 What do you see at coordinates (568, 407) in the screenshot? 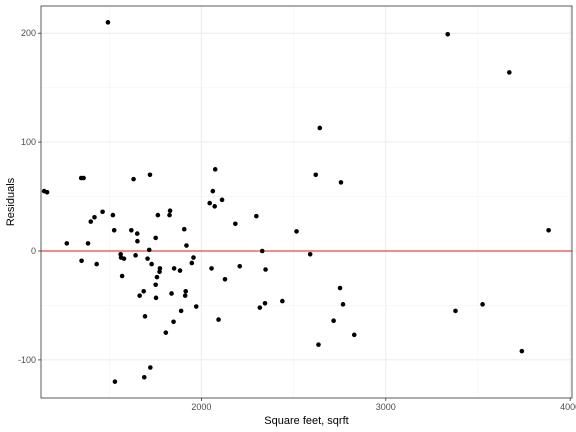
I see `x-tick-label: 4000` at bounding box center [568, 407].